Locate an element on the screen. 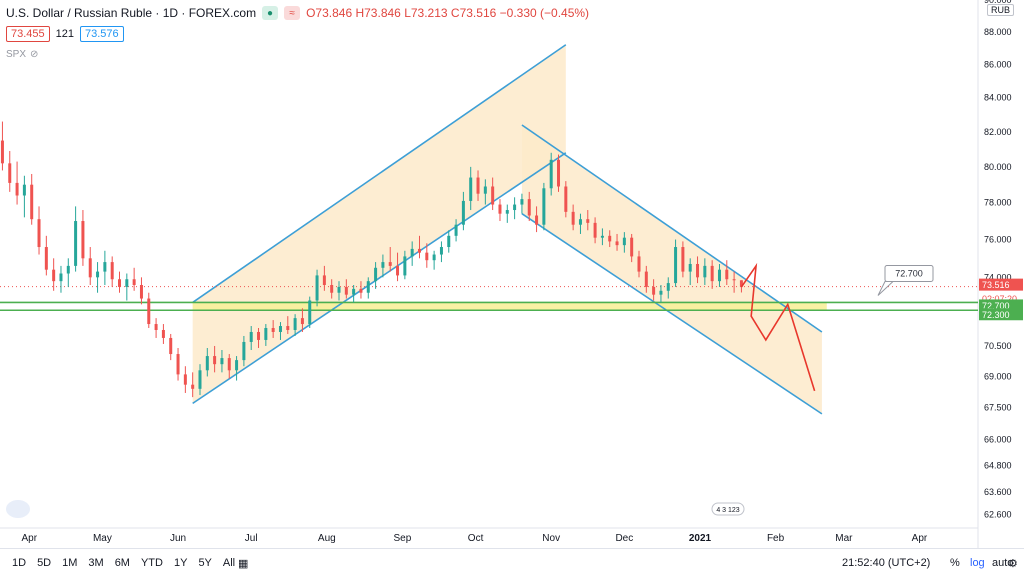 The height and width of the screenshot is (577, 1024). y-tick-label: 82.000 is located at coordinates (998, 132).